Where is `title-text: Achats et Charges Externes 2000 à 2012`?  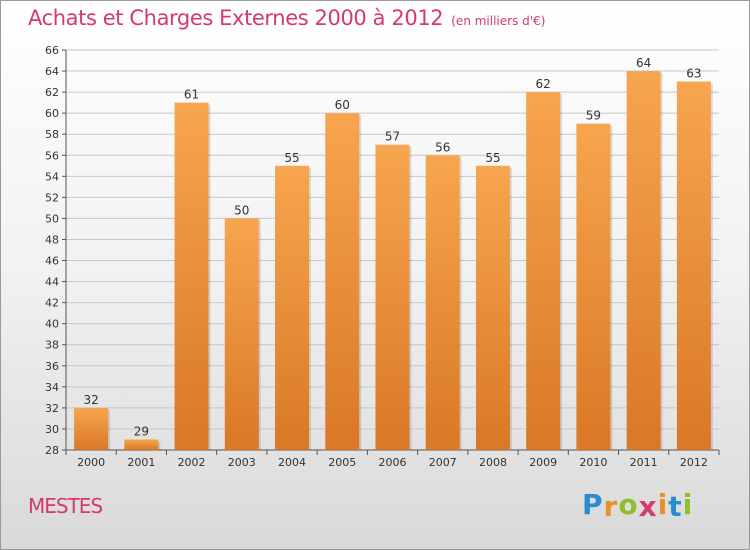
title-text: Achats et Charges Externes 2000 à 2012 is located at coordinates (236, 18).